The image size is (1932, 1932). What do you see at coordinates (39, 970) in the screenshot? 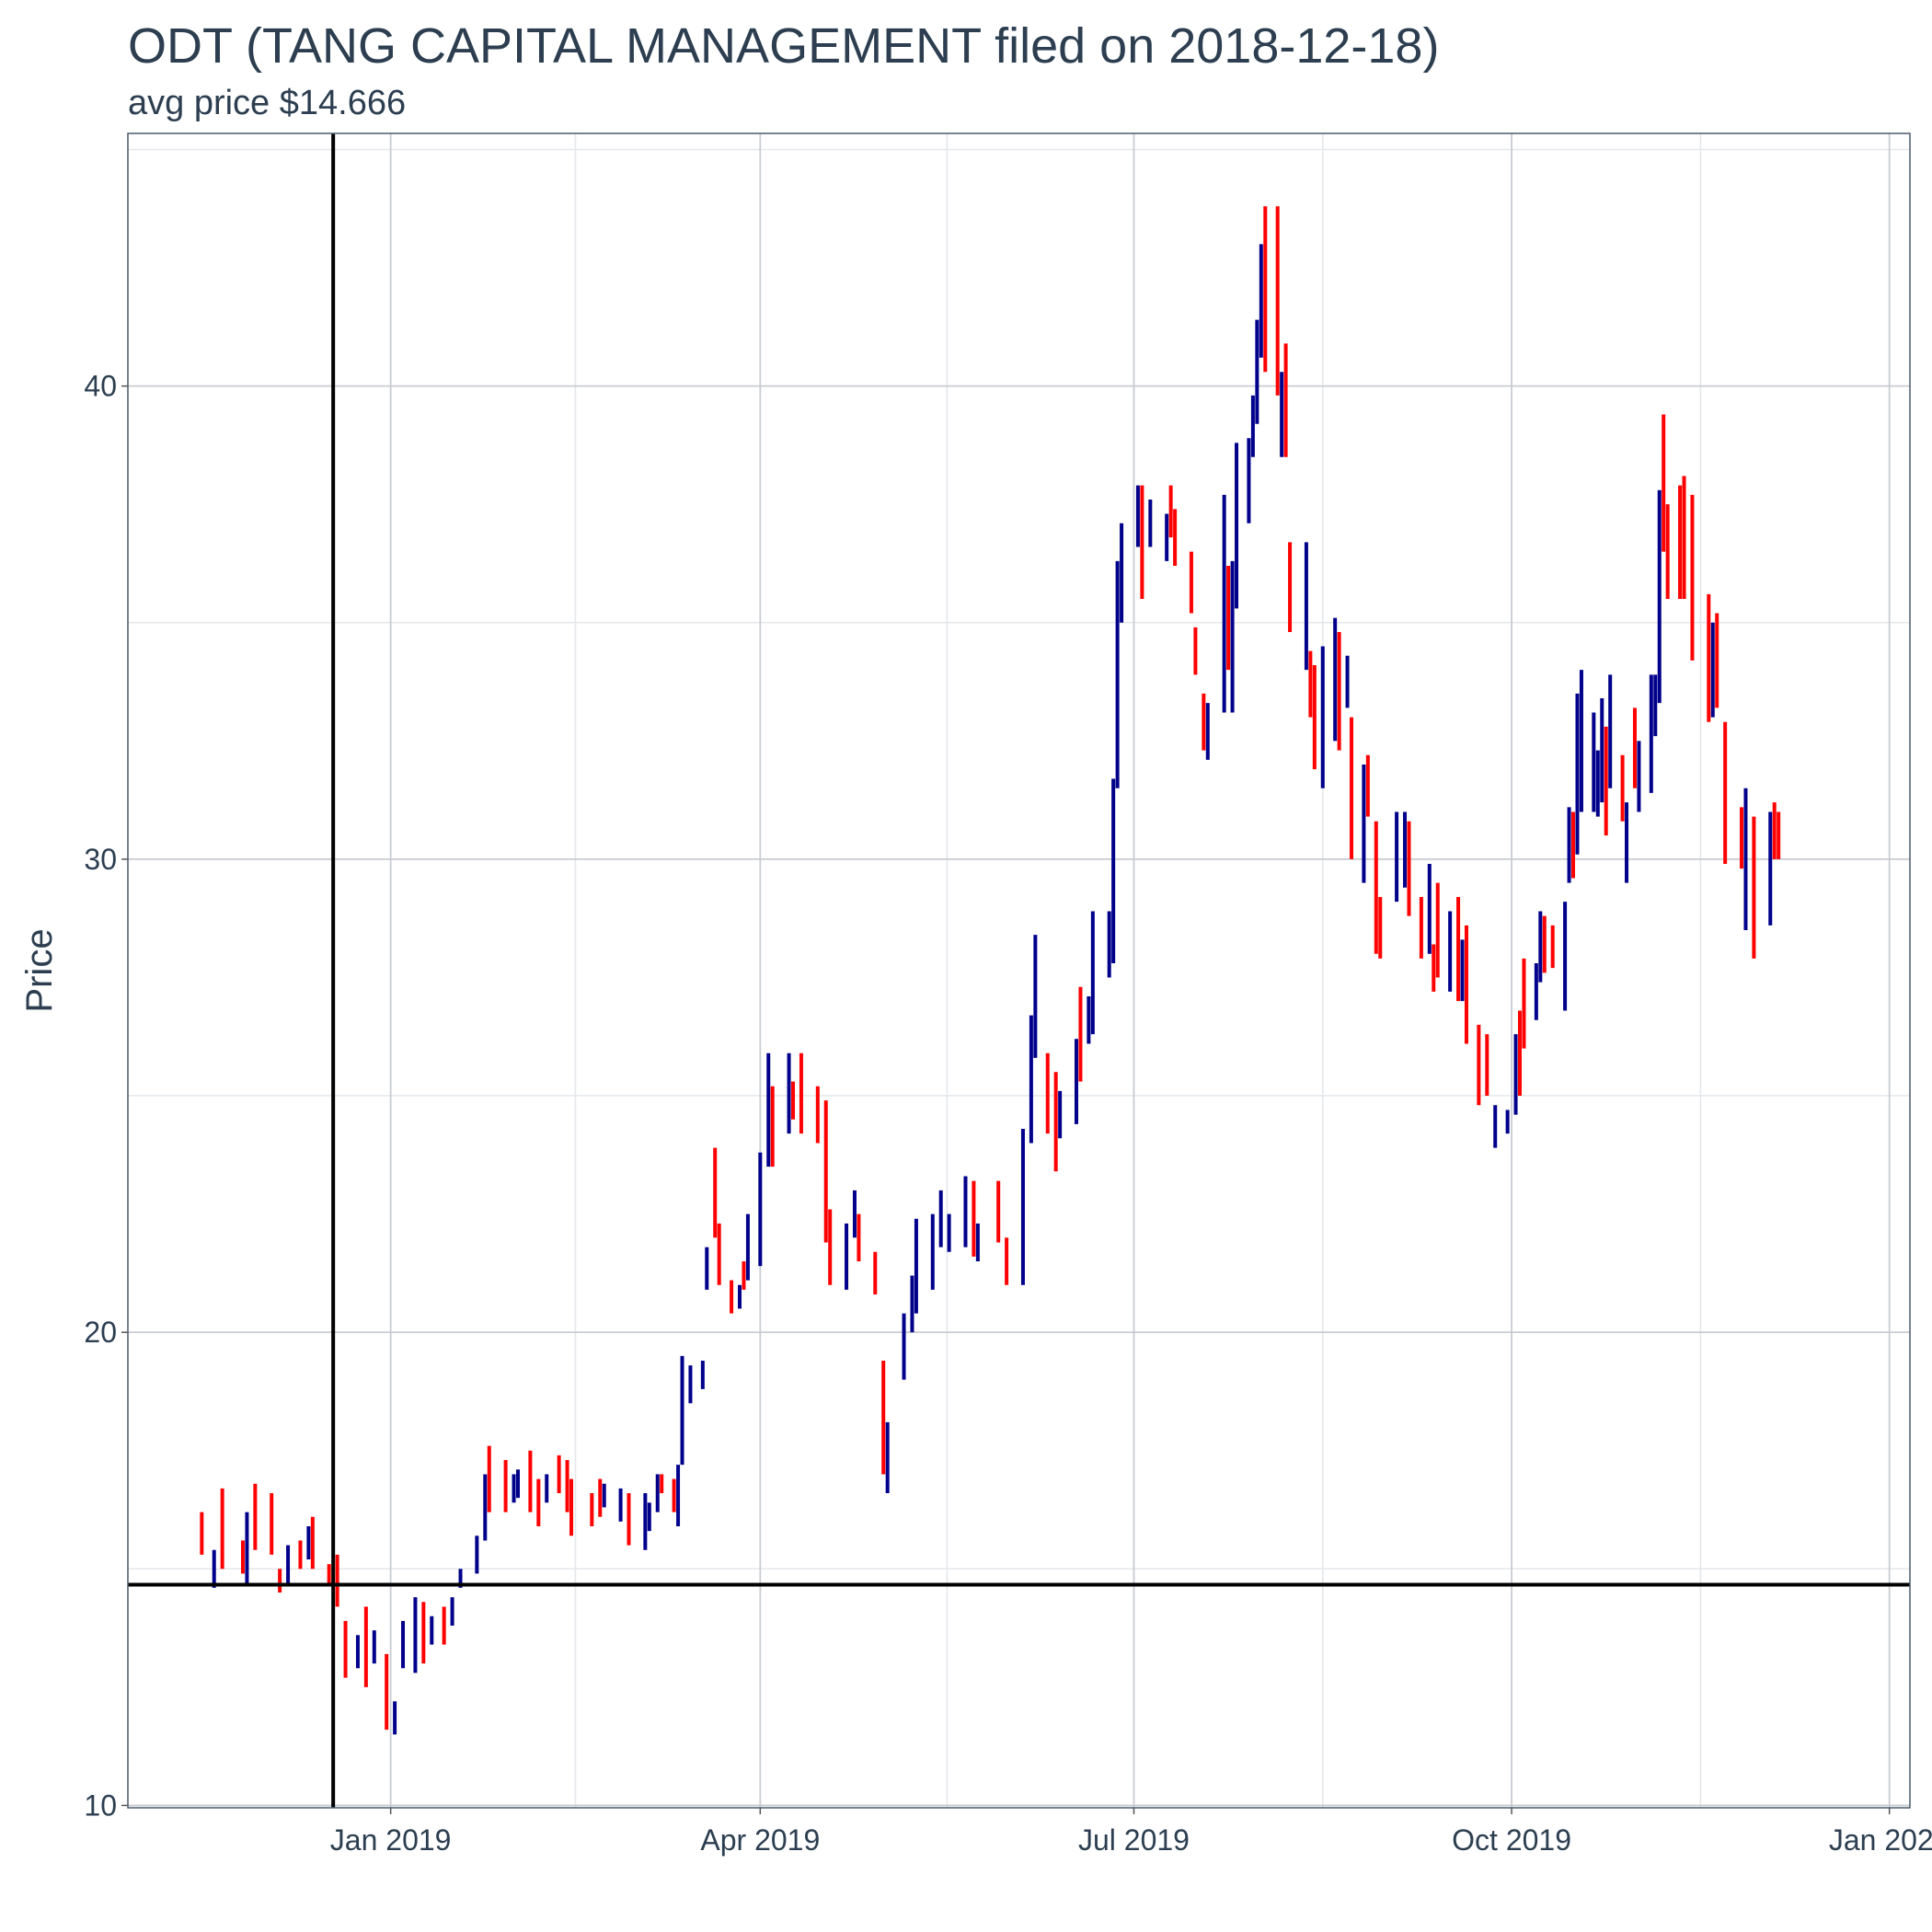
I see `y-axis-title: Price` at bounding box center [39, 970].